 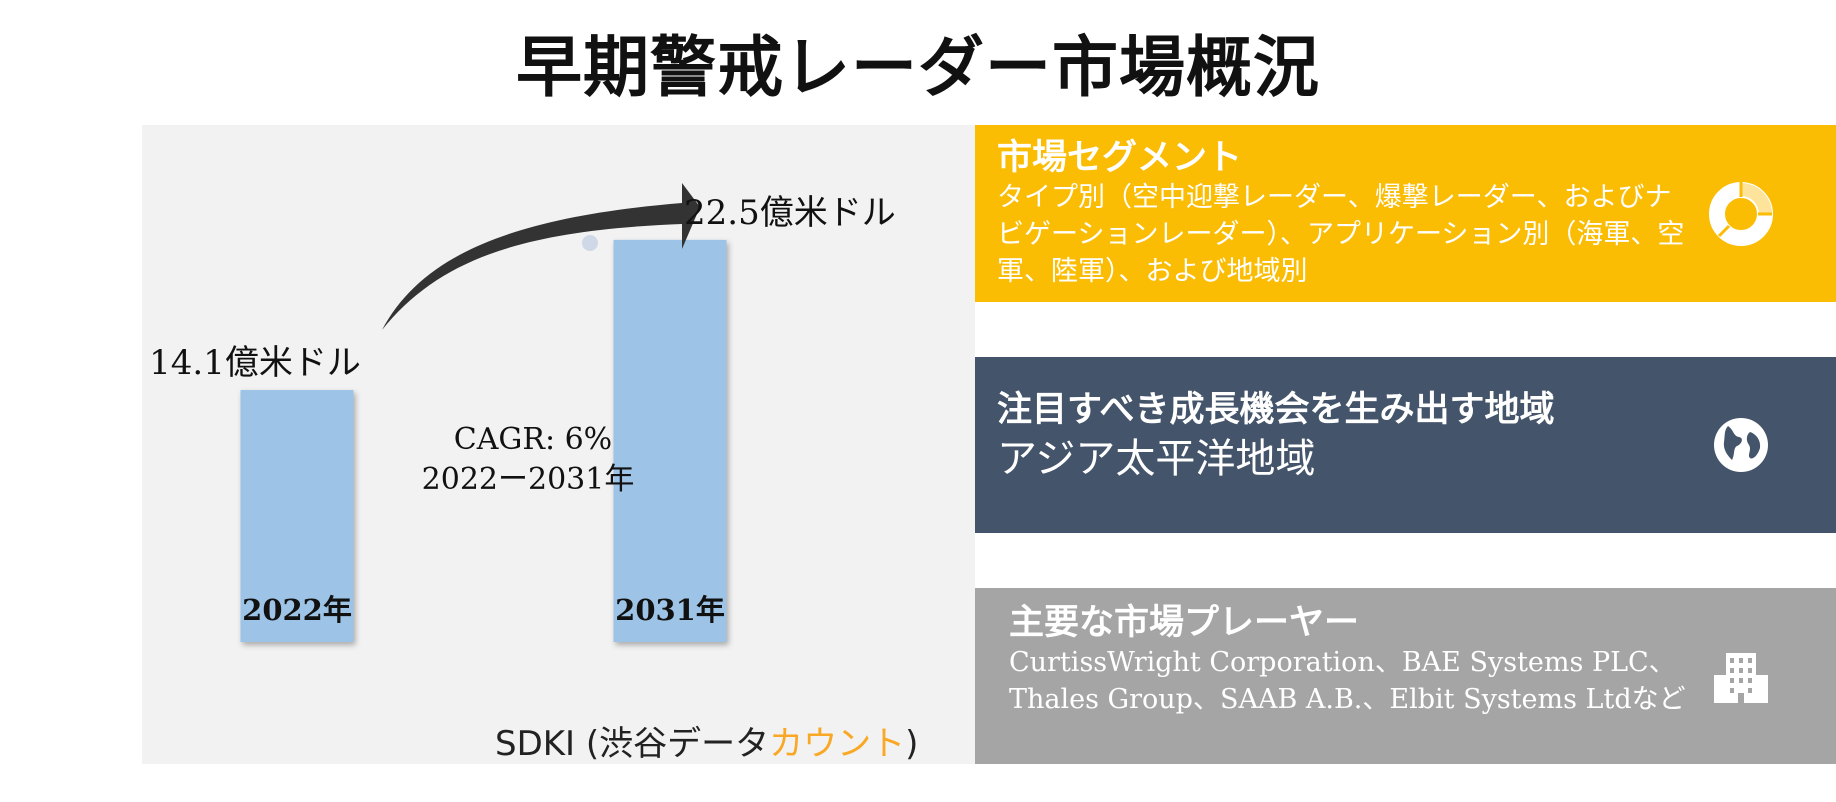 I want to click on category-label-1: 2031年, so click(x=670, y=610).